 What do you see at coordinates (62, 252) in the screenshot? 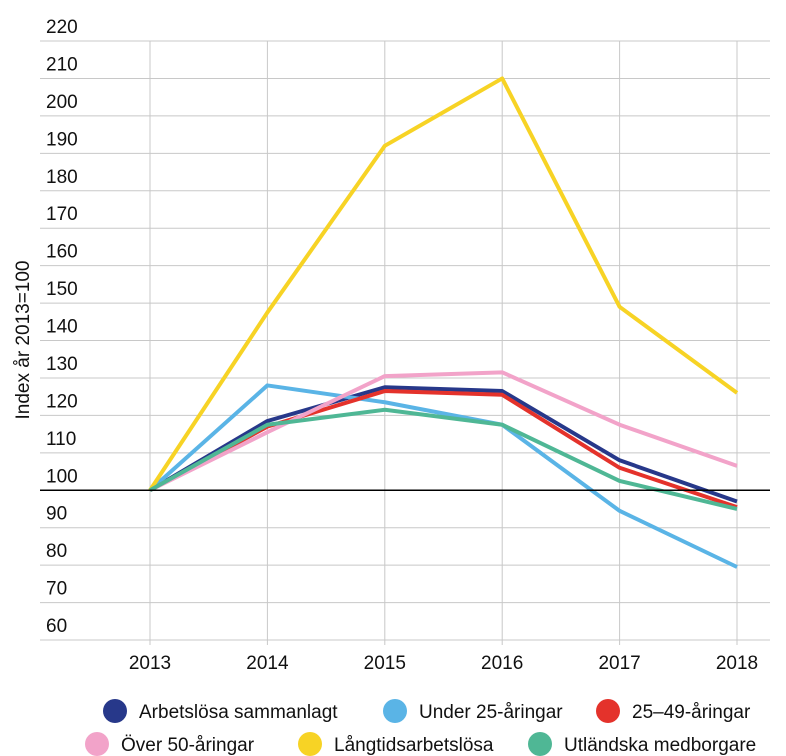
I see `y-tick-label: 160` at bounding box center [62, 252].